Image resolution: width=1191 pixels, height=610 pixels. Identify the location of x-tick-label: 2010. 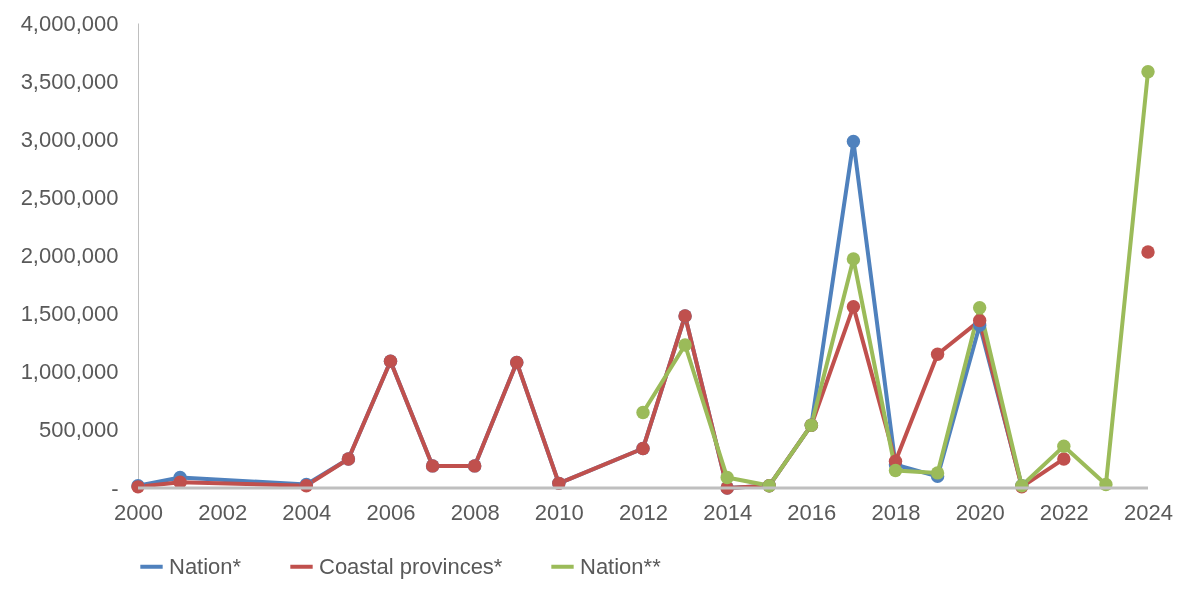
(559, 512).